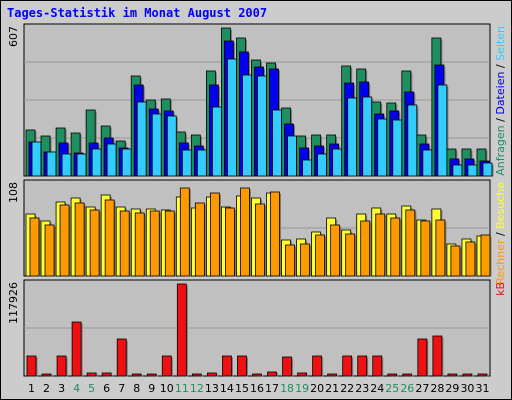 Image resolution: width=512 pixels, height=400 pixels. Describe the element at coordinates (106, 388) in the screenshot. I see `x-tick-label-6: 6` at that location.